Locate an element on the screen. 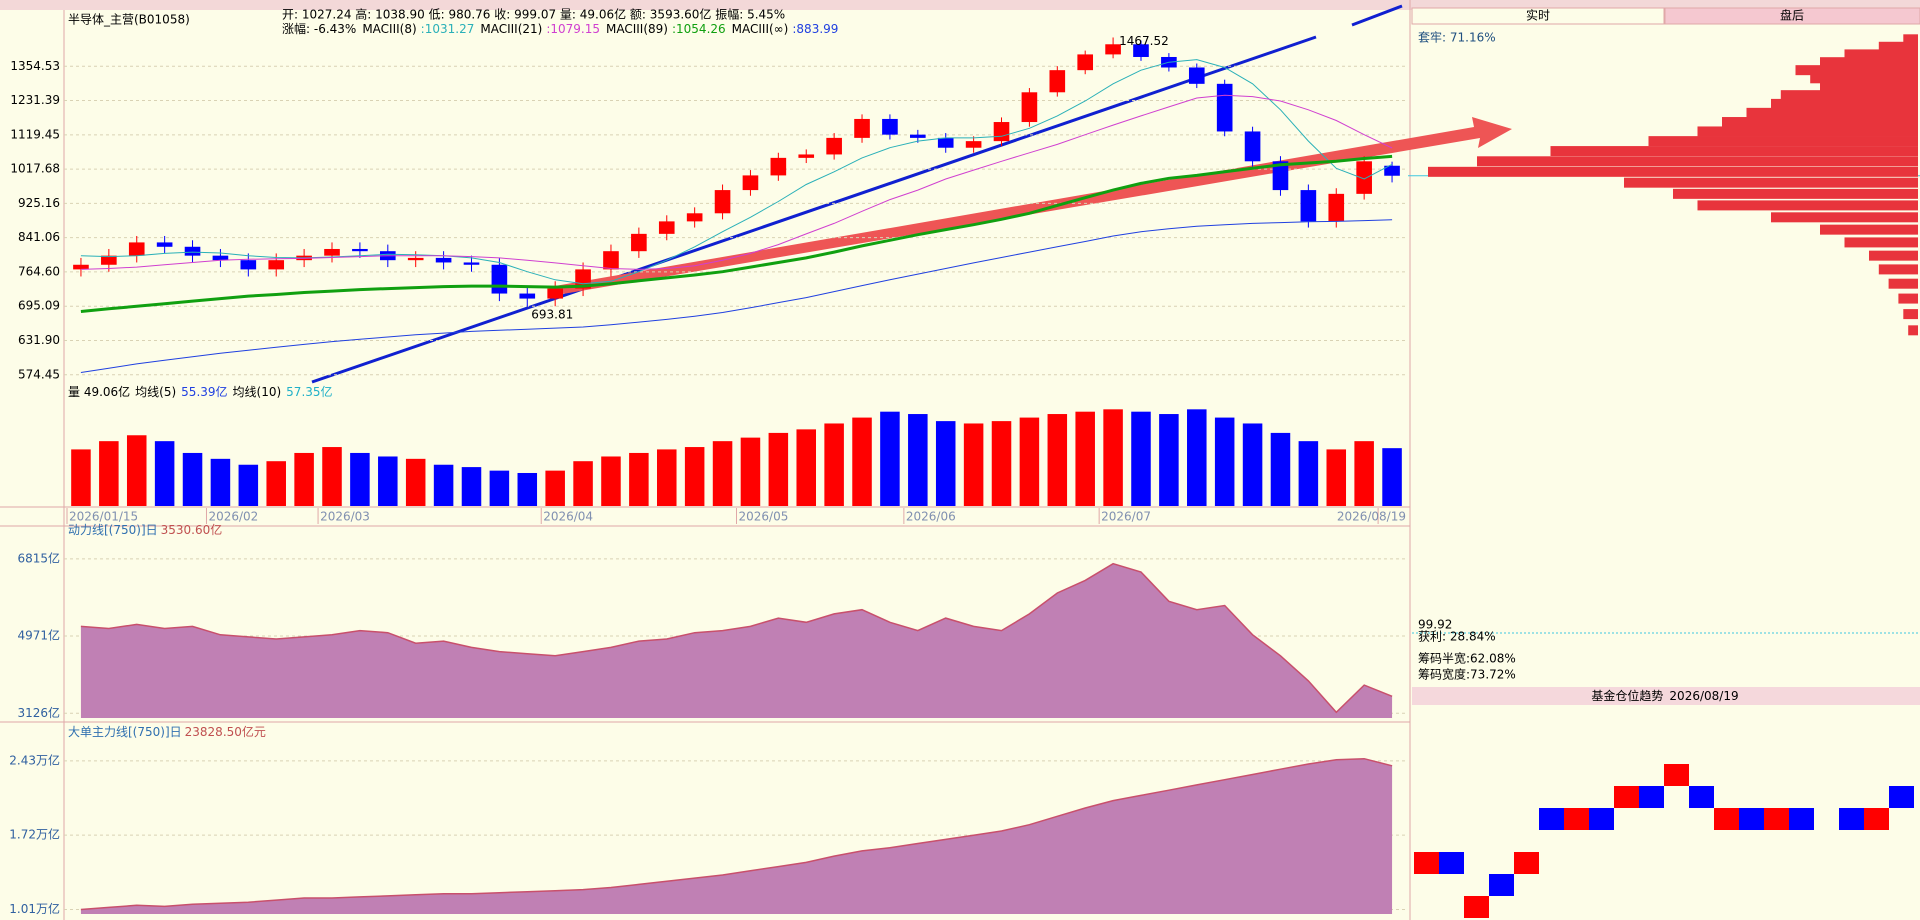  legend-value: :1031.27 is located at coordinates (448, 29).